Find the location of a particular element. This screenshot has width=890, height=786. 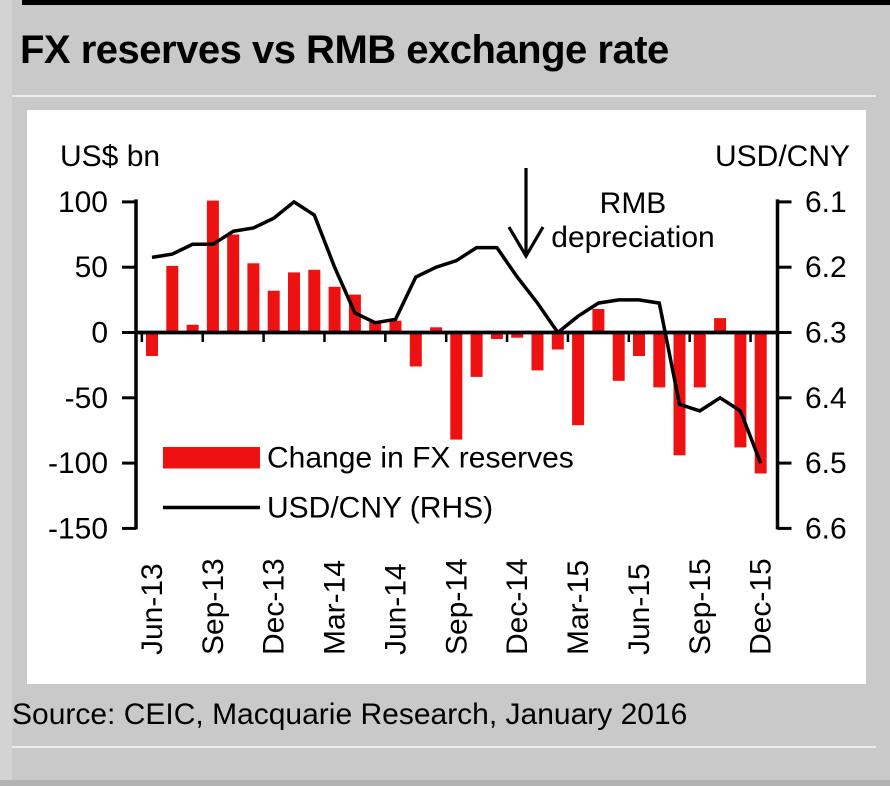

right-axis: 6.1 6.2 6.3 6.4 6.5 6.6 USD/CNY is located at coordinates (782, 342).